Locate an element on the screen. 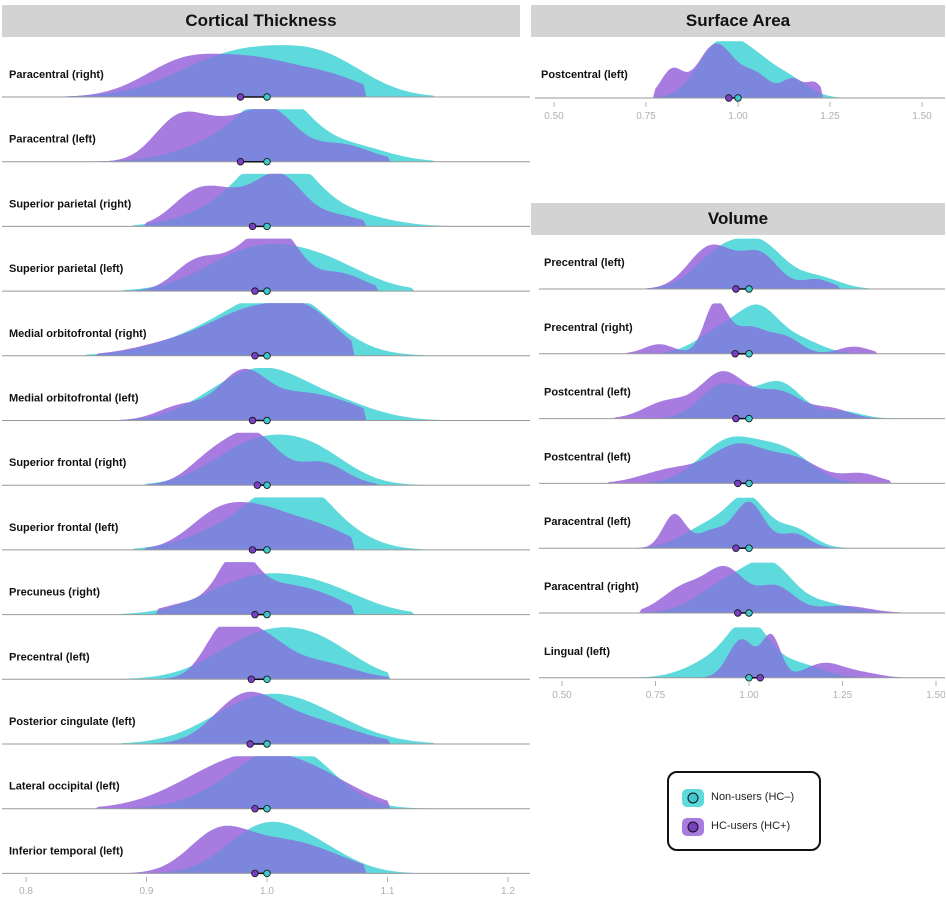 This screenshot has height=903, width=946. vol-row-3: Postcentral (left) is located at coordinates (742, 462).